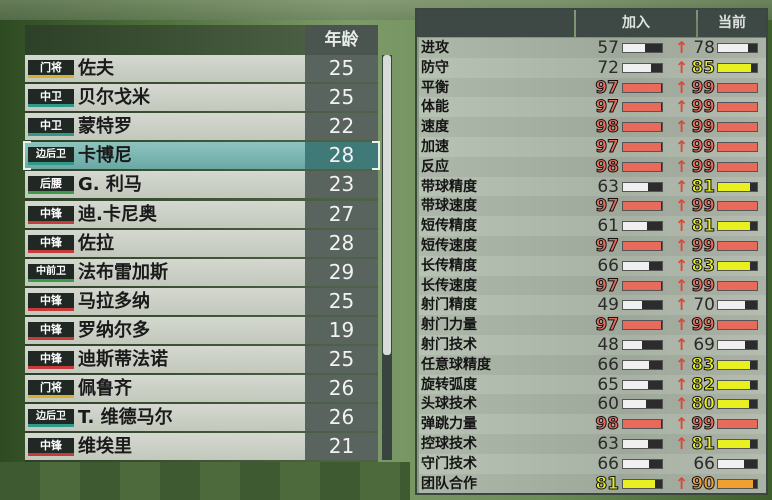 The width and height of the screenshot is (772, 500). I want to click on player-name: 罗纳尔多, so click(114, 330).